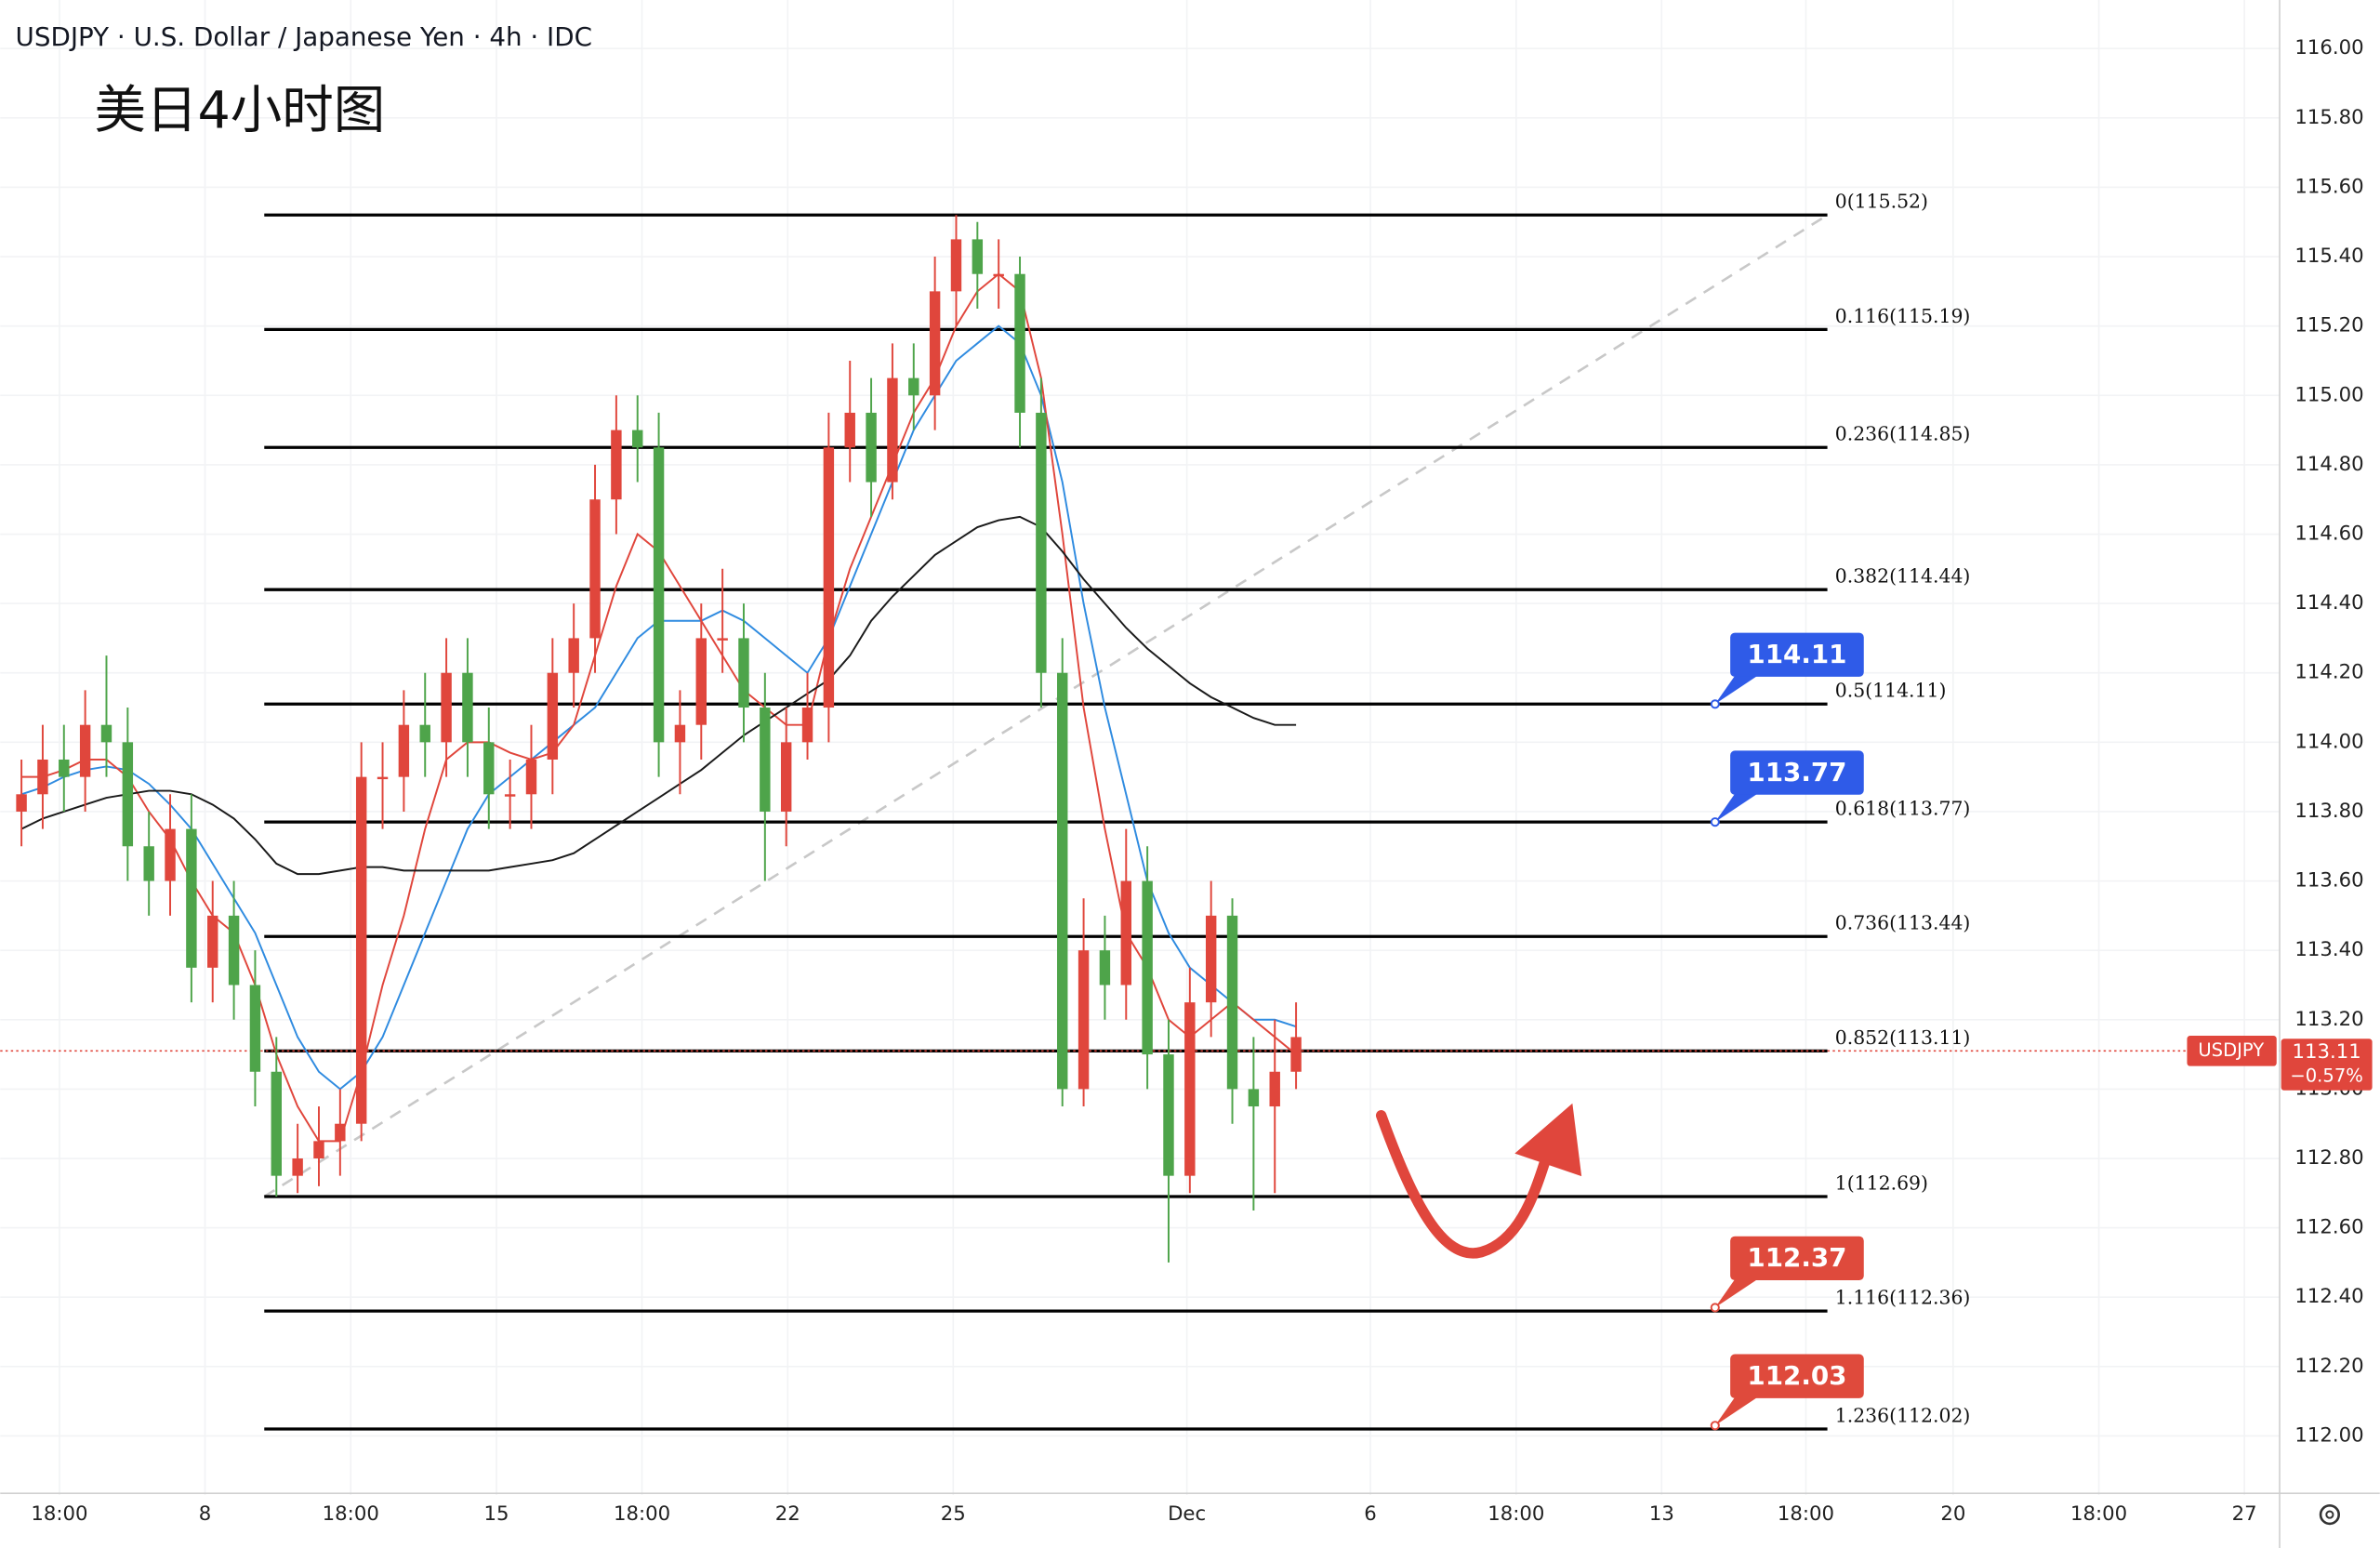 Image resolution: width=2380 pixels, height=1548 pixels. Describe the element at coordinates (2328, 534) in the screenshot. I see `y-tick-label: 114.60` at that location.